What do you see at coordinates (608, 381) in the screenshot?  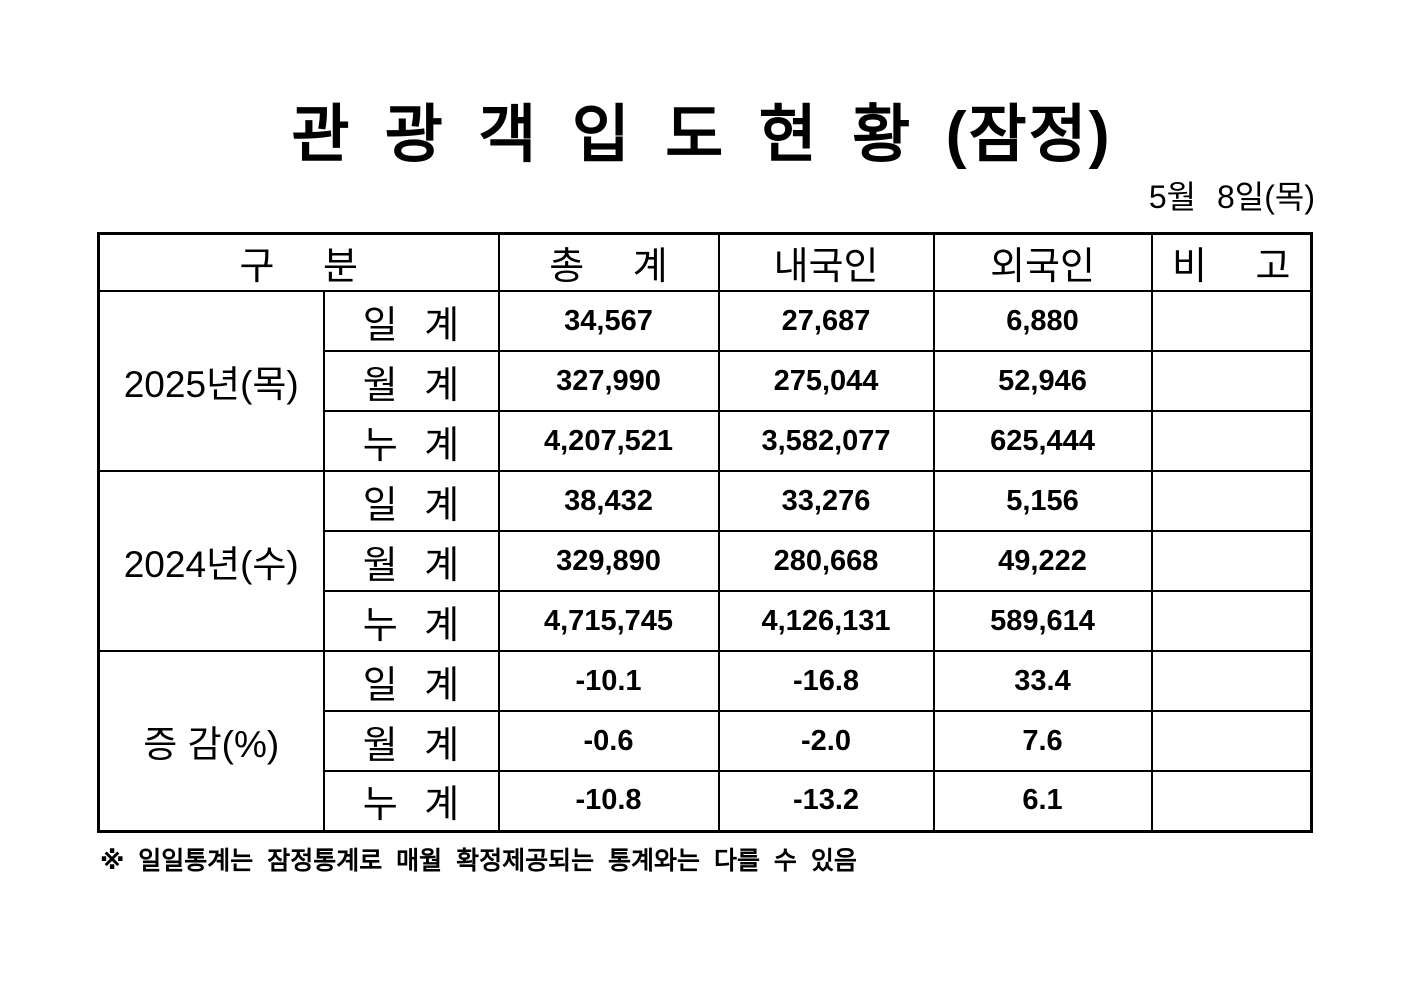 I see `value-total: 327,990` at bounding box center [608, 381].